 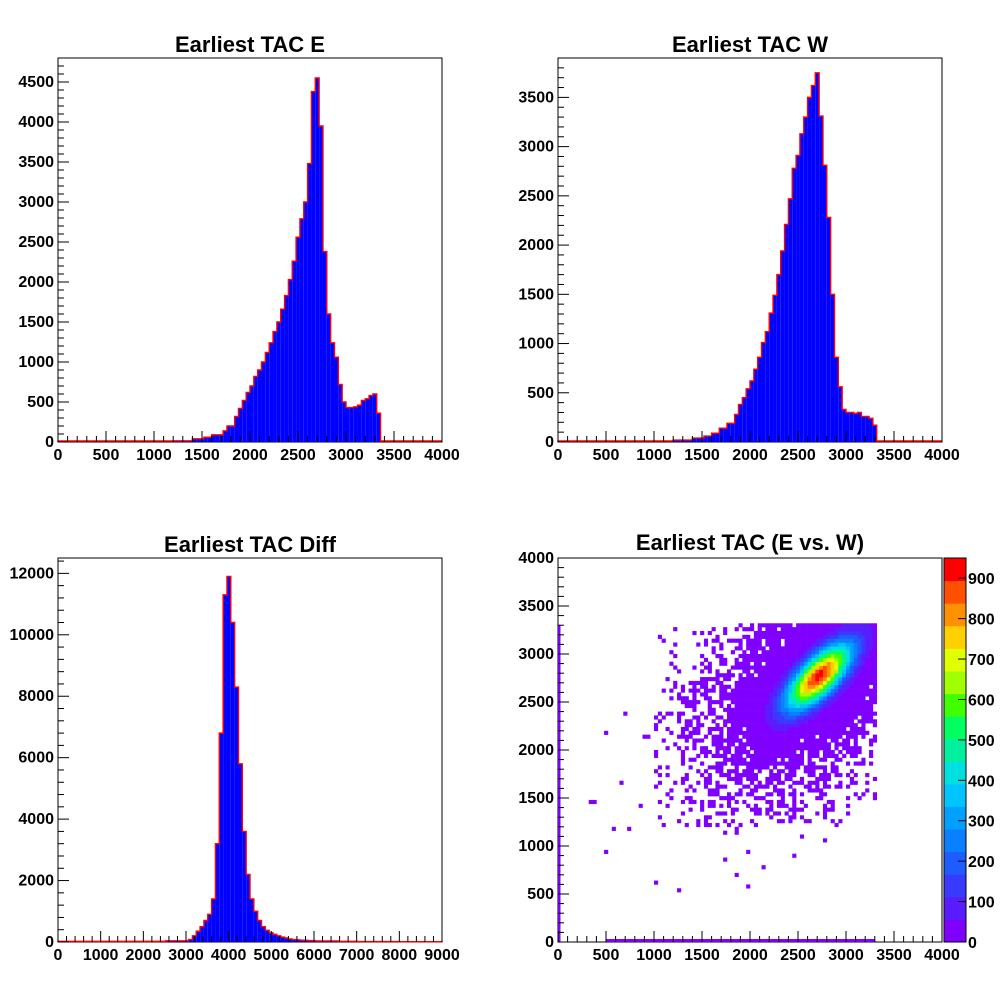 I want to click on colorbar-segment, so click(x=955, y=705).